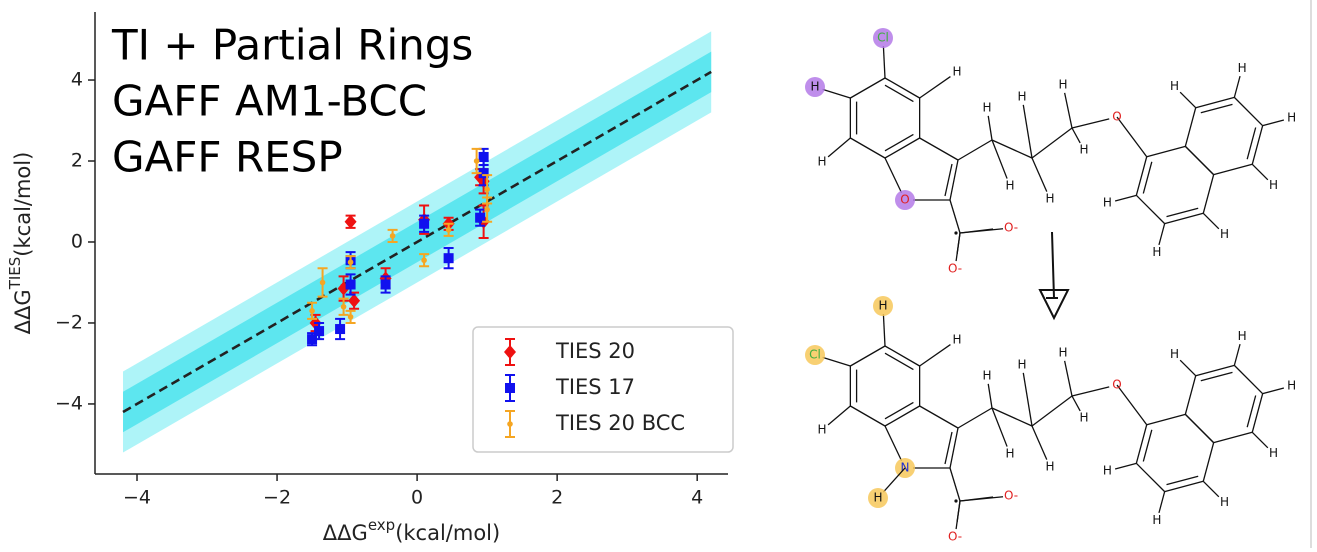 The width and height of the screenshot is (1317, 552). I want to click on xlabel: ΔΔGexp(kcal/mol), so click(411, 531).